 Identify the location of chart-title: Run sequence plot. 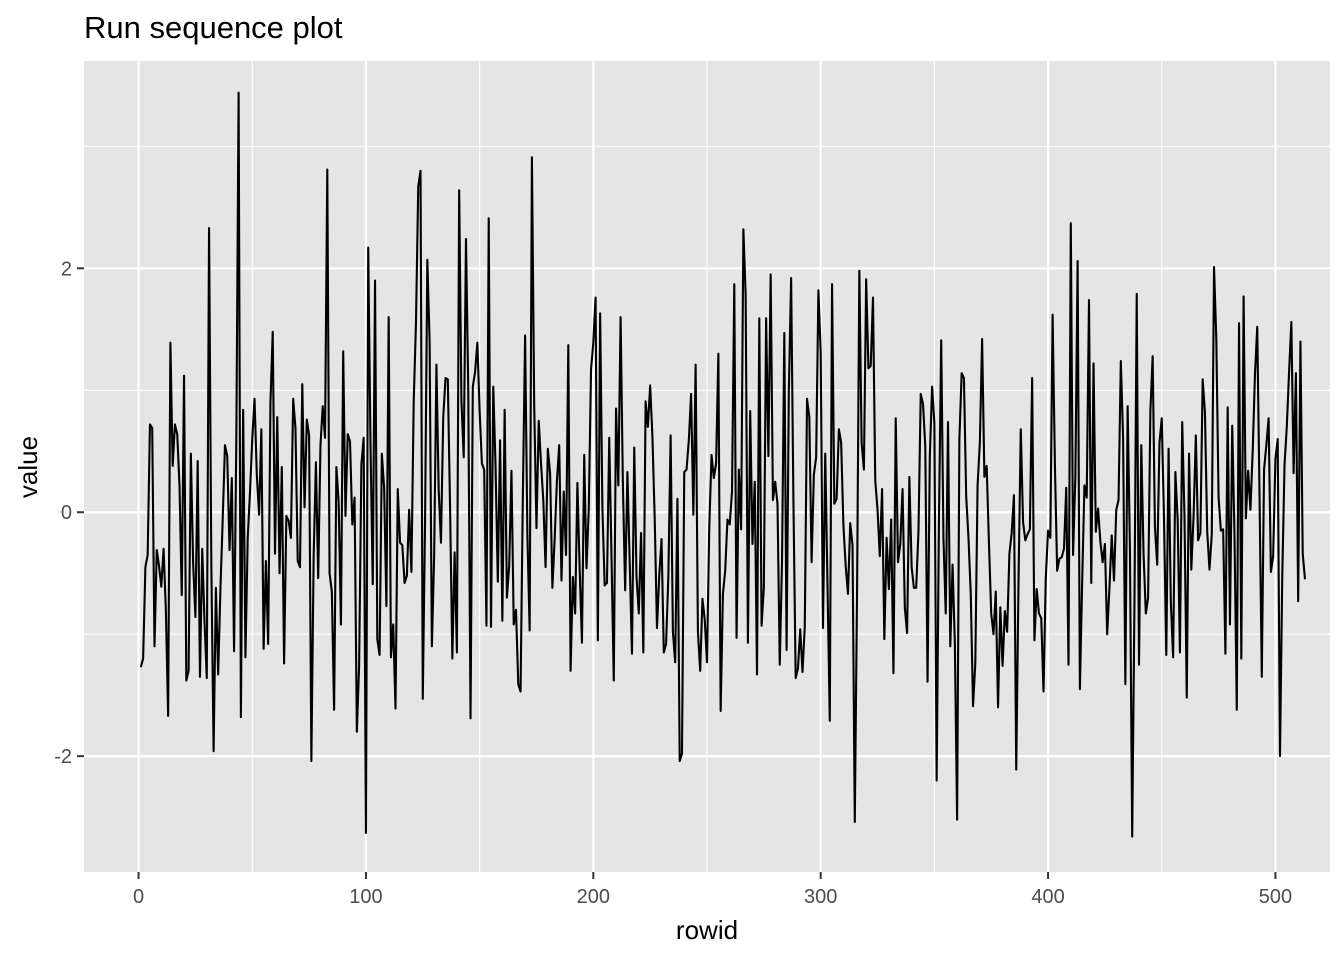
(213, 27).